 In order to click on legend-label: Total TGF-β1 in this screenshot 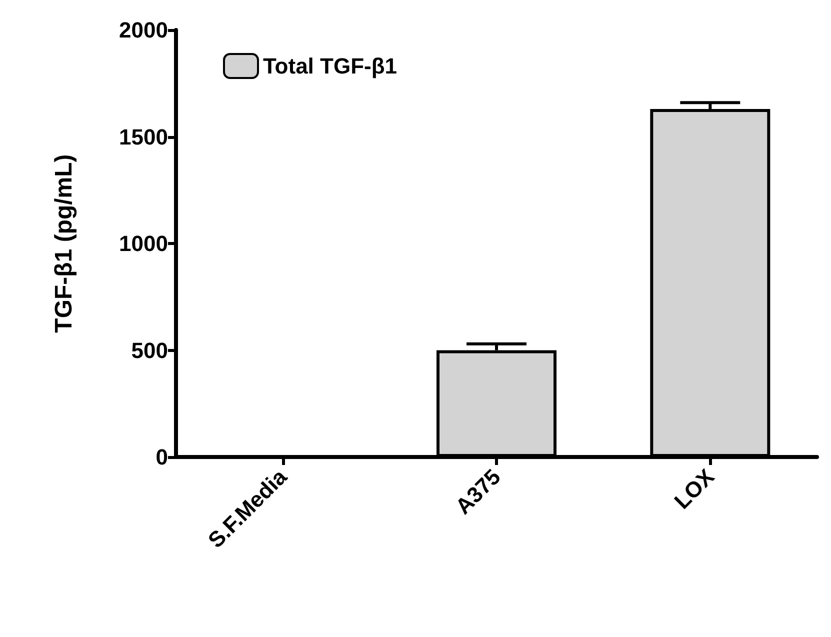, I will do `click(330, 66)`.